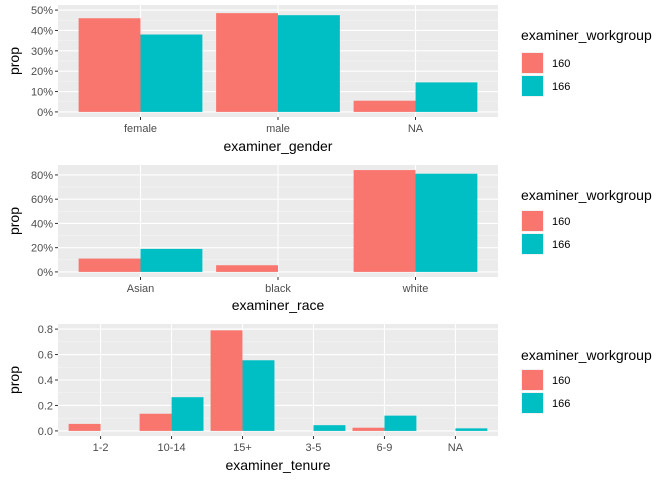 The image size is (672, 480). Describe the element at coordinates (309, 63) in the screenshot. I see `bar-166-male` at that location.